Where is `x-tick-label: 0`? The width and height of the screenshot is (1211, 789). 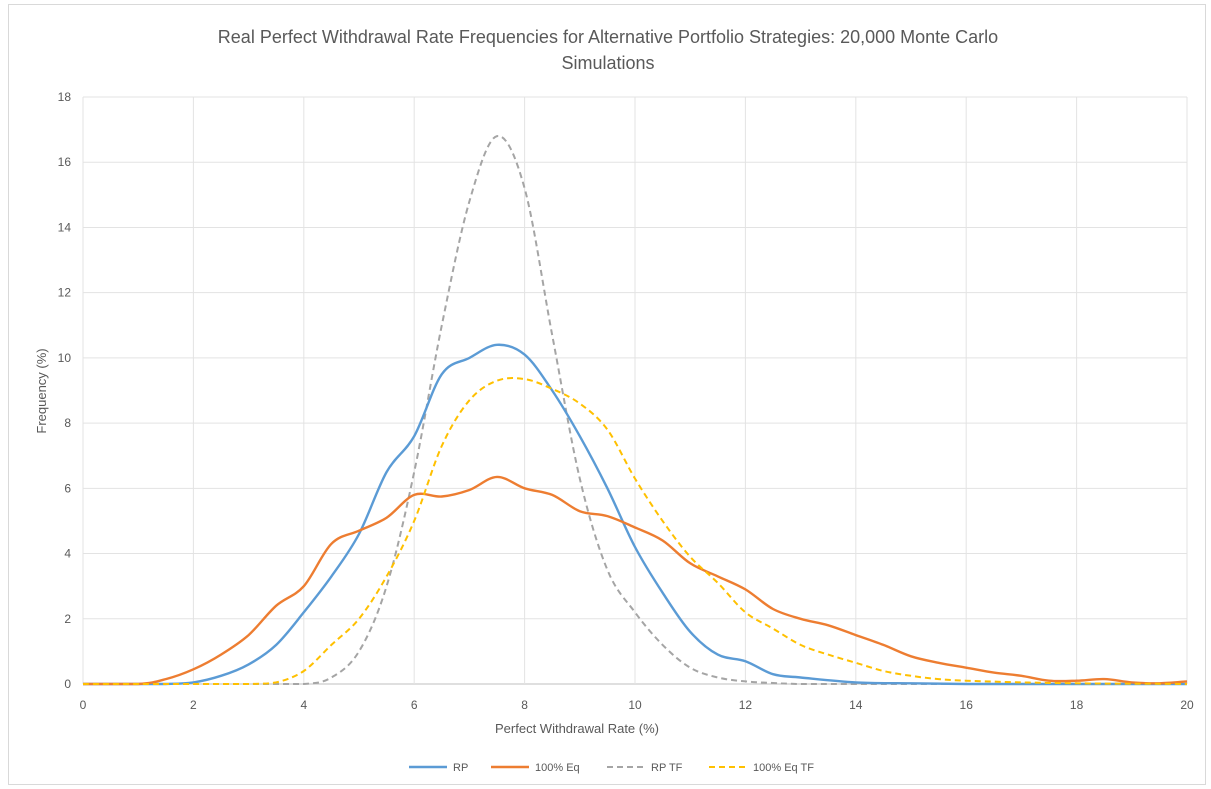
x-tick-label: 0 is located at coordinates (83, 705).